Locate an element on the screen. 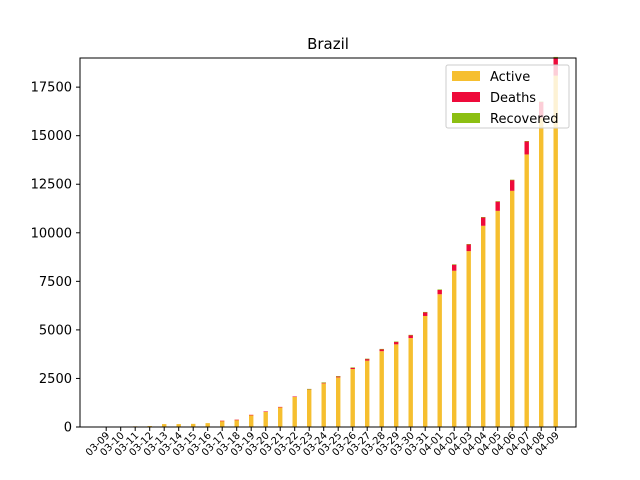 The image size is (640, 480). y-tick-label: 12500 is located at coordinates (51, 185).